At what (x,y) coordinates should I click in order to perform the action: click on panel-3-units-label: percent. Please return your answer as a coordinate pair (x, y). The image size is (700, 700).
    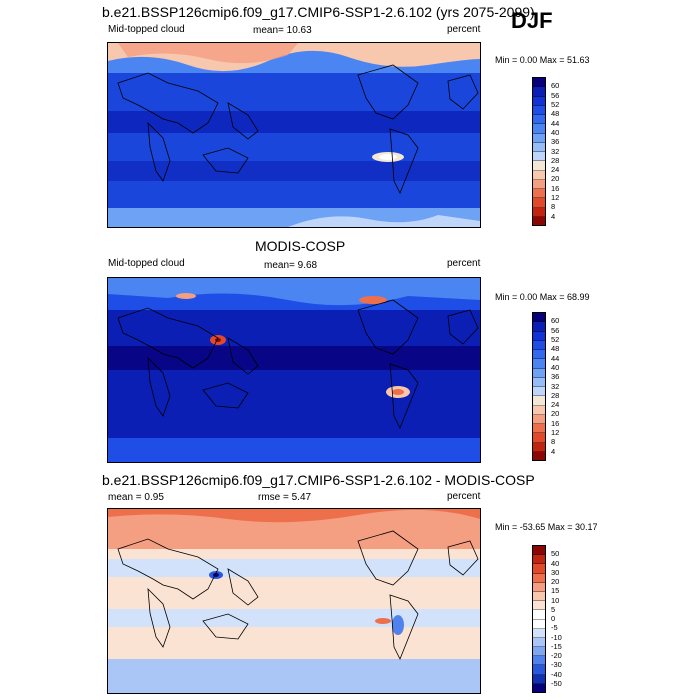
    Looking at the image, I should click on (464, 496).